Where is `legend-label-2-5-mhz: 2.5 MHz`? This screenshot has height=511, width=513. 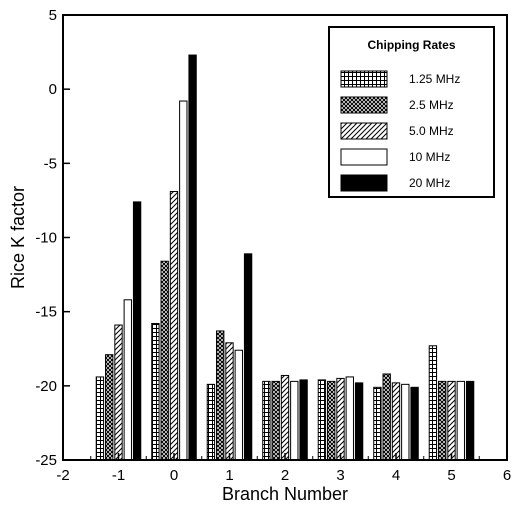 legend-label-2-5-mhz: 2.5 MHz is located at coordinates (431, 105).